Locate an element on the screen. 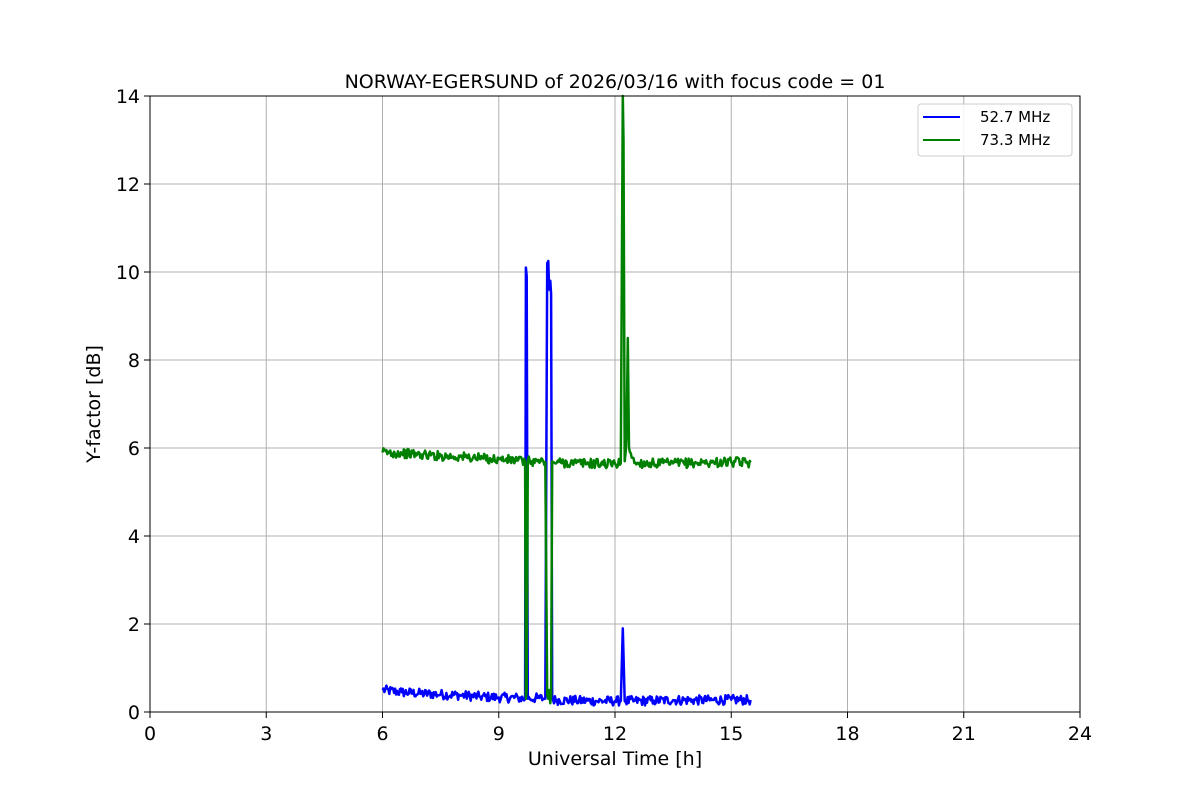  x-axis-label: Universal Time [h] is located at coordinates (615, 759).